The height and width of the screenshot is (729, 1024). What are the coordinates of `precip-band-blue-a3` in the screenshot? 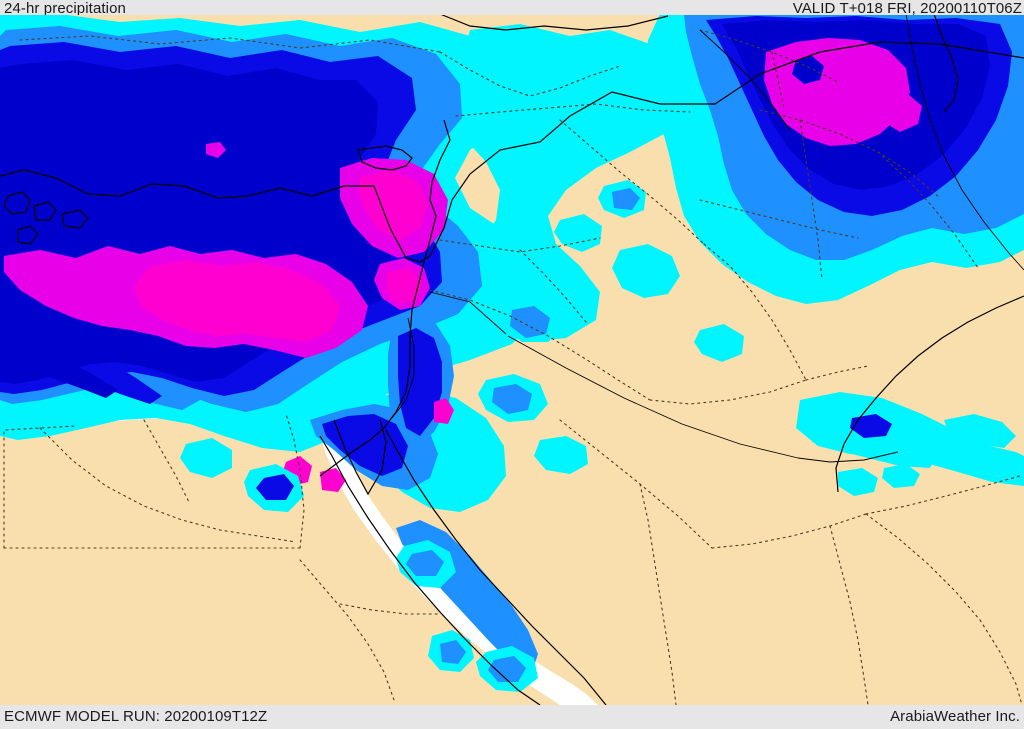 It's located at (420, 382).